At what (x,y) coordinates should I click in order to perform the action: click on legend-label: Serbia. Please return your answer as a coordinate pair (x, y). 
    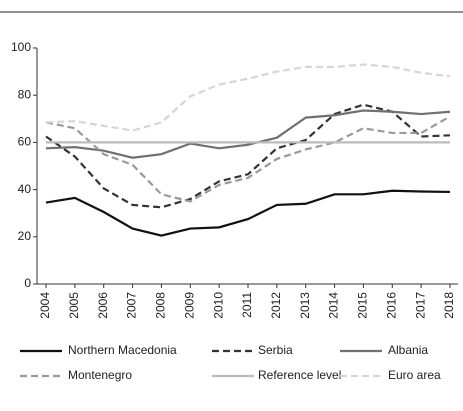
    Looking at the image, I should click on (275, 350).